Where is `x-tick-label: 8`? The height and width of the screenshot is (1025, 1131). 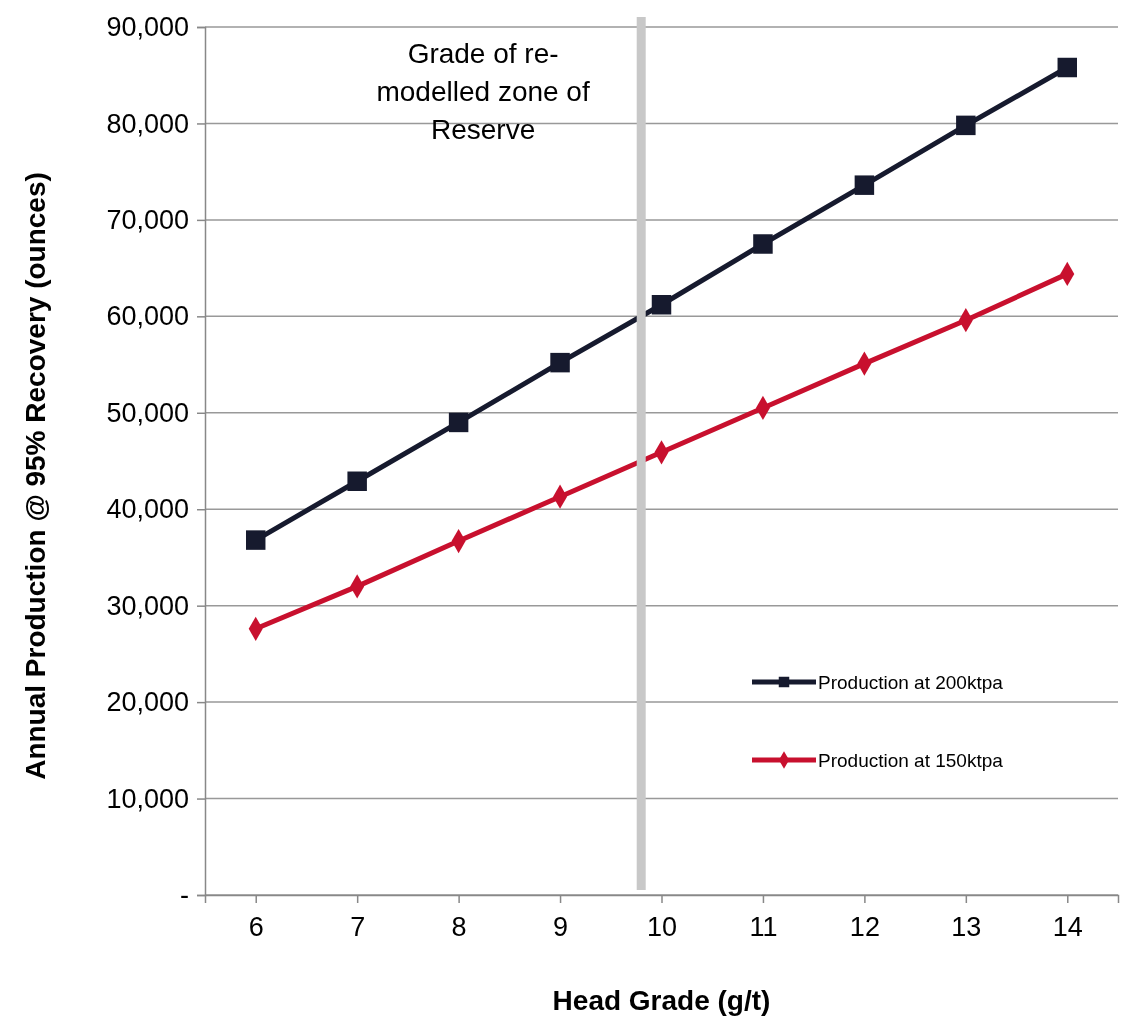 x-tick-label: 8 is located at coordinates (459, 927).